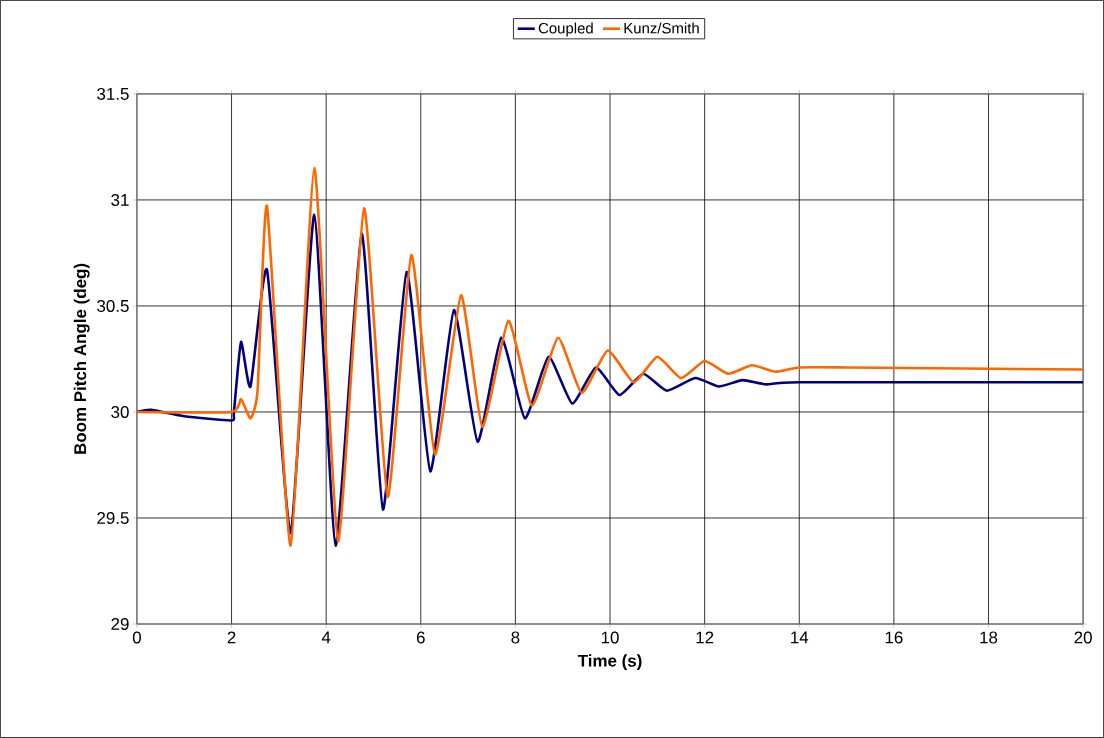 The width and height of the screenshot is (1104, 738). I want to click on x-tick-label: 12, so click(705, 637).